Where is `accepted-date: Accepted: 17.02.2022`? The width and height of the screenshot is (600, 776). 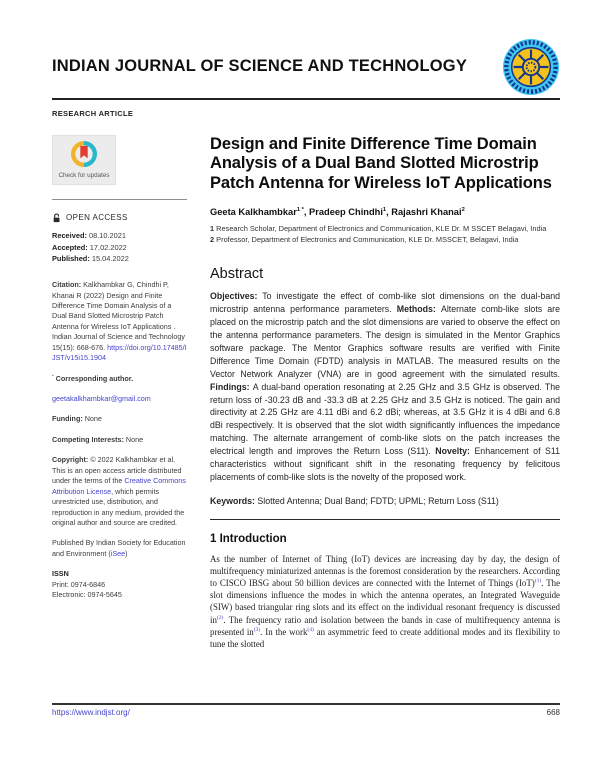 accepted-date: Accepted: 17.02.2022 is located at coordinates (89, 247).